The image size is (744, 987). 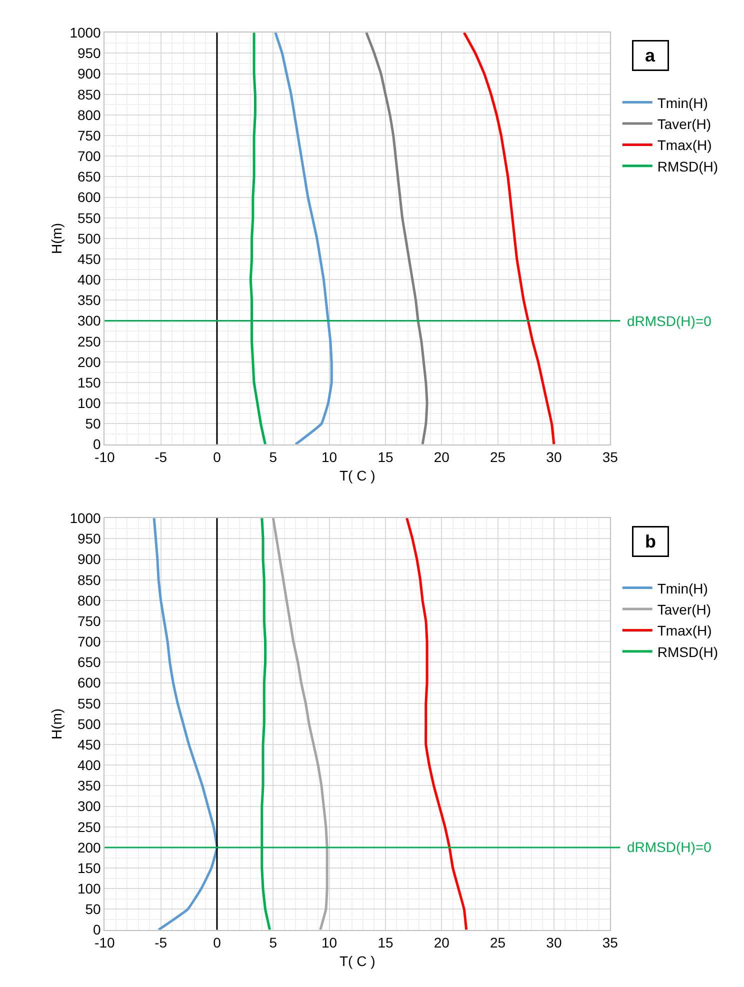 I want to click on text: b, so click(x=650, y=542).